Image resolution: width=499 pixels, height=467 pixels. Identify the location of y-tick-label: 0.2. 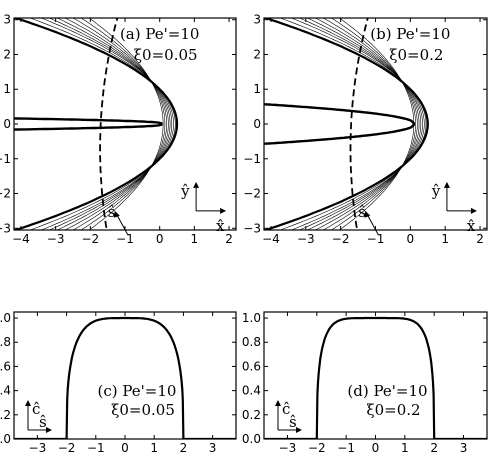
(5, 415).